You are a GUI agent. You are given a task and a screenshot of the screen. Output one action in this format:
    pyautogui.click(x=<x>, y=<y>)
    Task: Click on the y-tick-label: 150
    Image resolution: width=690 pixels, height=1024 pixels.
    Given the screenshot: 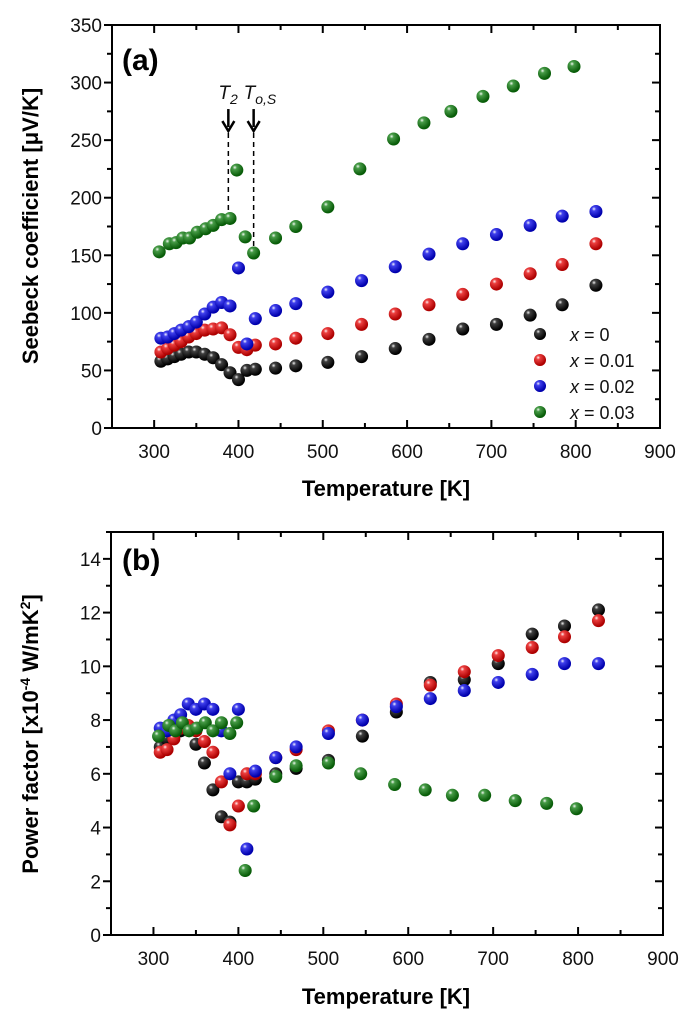 What is the action you would take?
    pyautogui.click(x=86, y=256)
    